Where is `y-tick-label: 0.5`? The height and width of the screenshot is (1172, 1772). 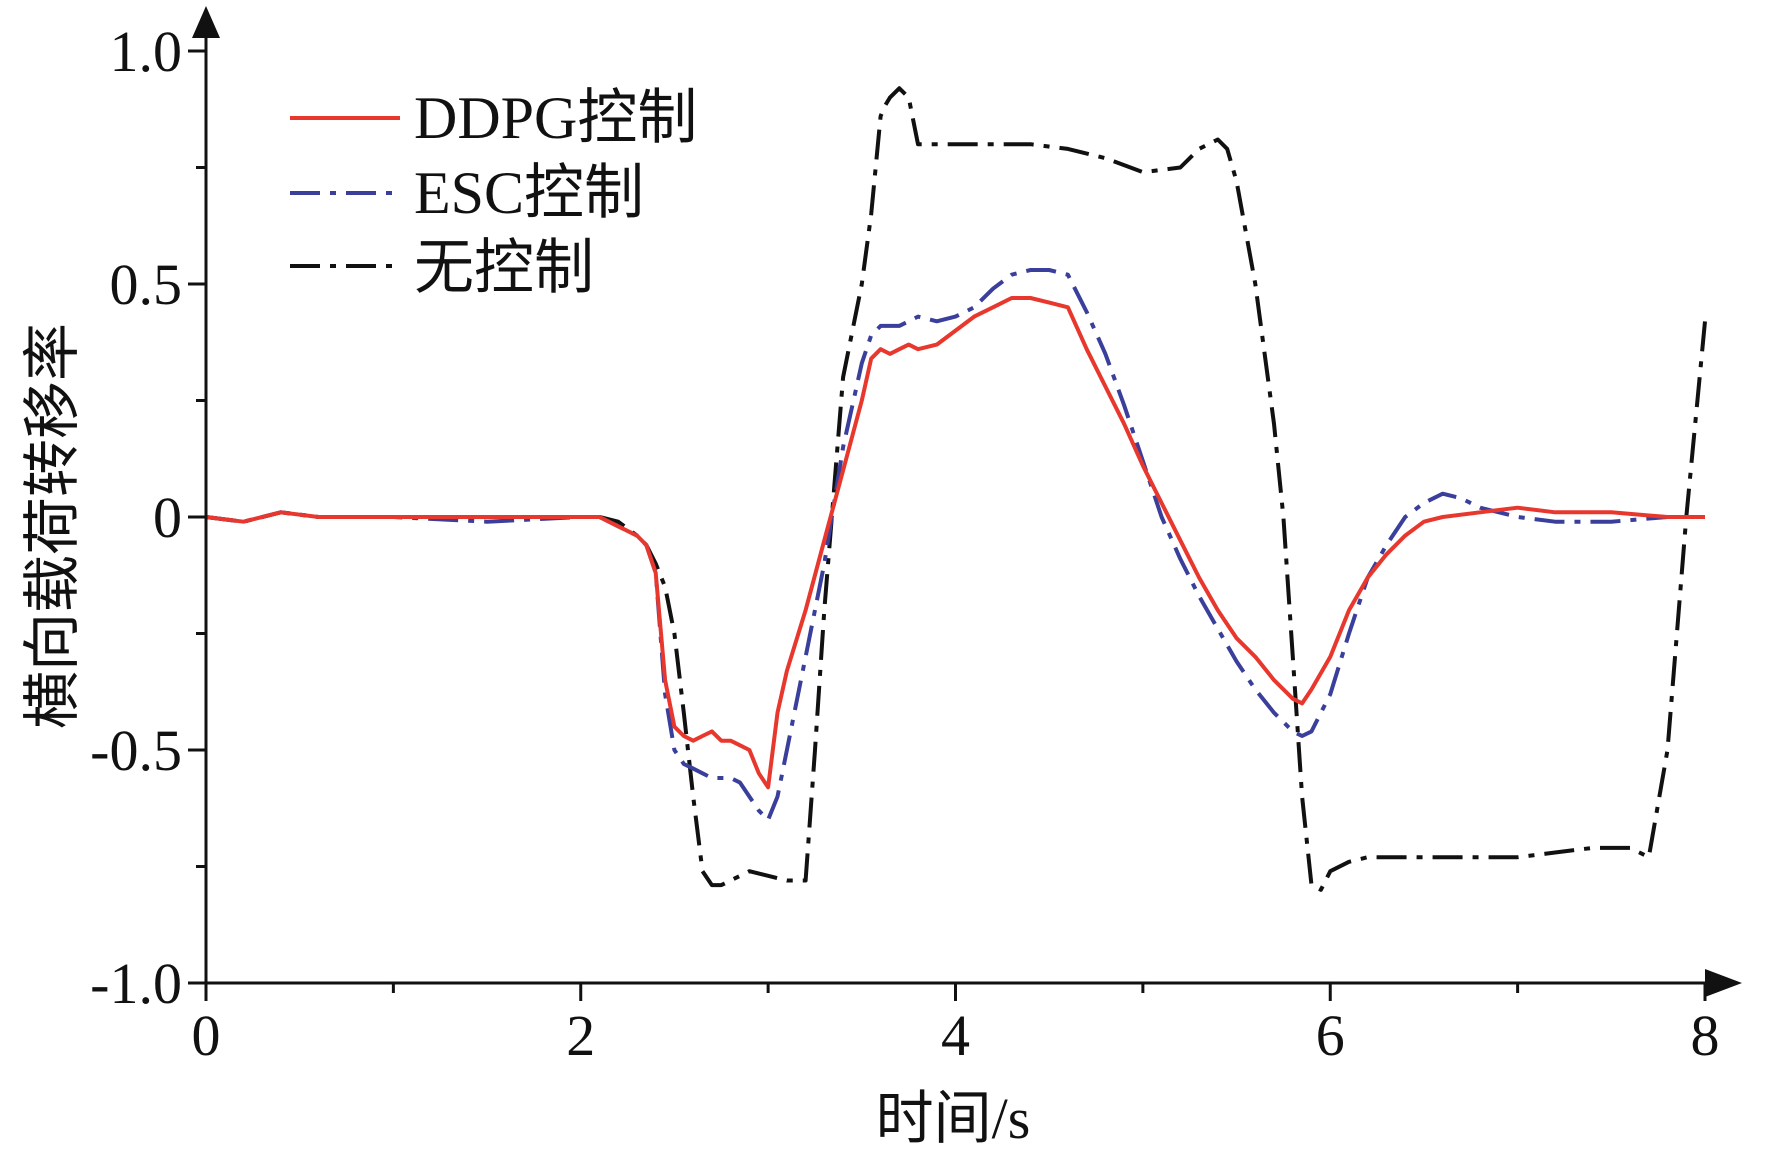 y-tick-label: 0.5 is located at coordinates (146, 284).